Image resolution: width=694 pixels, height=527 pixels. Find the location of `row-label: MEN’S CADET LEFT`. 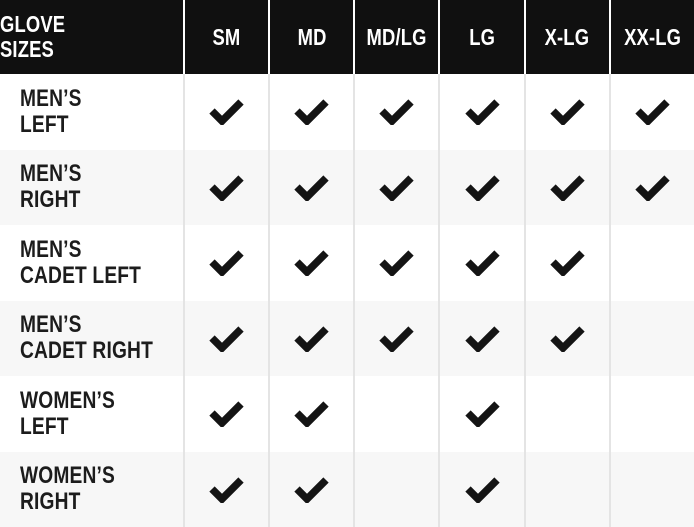

row-label: MEN’S CADET LEFT is located at coordinates (91, 263).